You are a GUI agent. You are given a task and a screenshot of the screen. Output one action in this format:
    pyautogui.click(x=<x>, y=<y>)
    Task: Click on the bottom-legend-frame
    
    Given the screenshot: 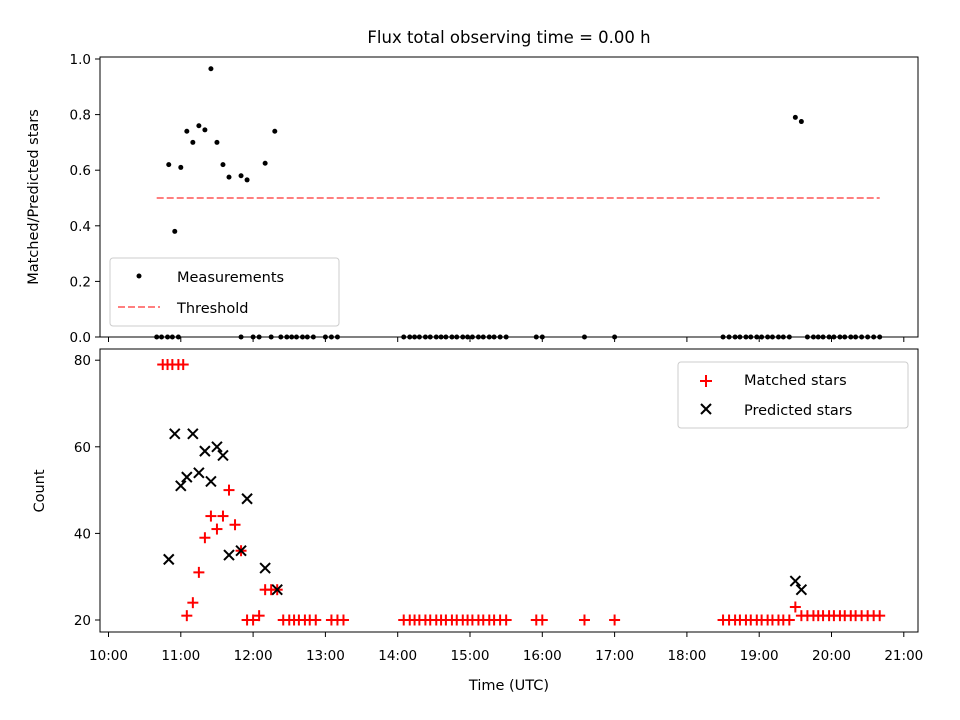 What is the action you would take?
    pyautogui.click(x=793, y=395)
    